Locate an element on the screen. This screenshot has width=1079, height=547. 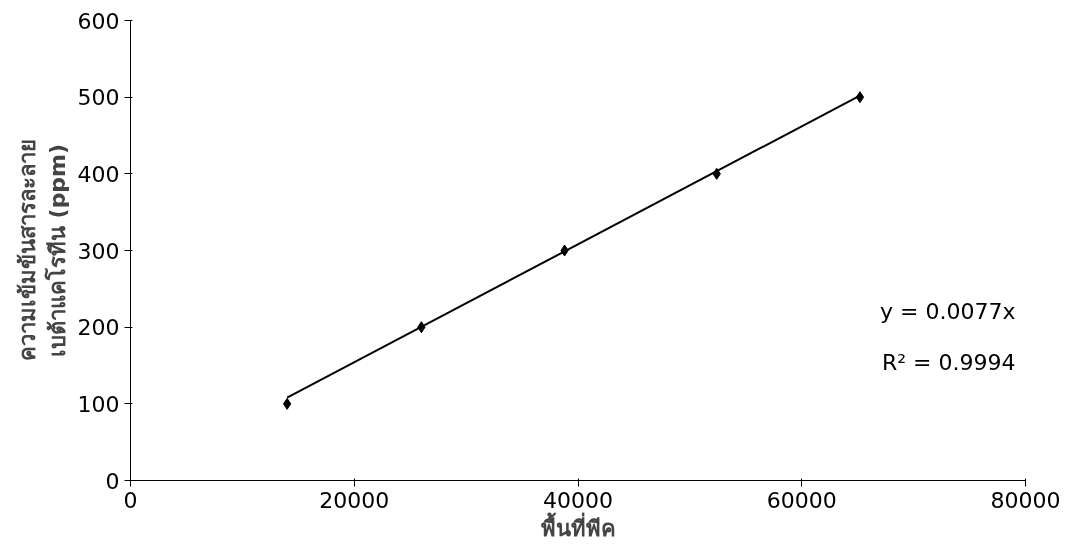
y-tick-label: 300 is located at coordinates (98, 251).